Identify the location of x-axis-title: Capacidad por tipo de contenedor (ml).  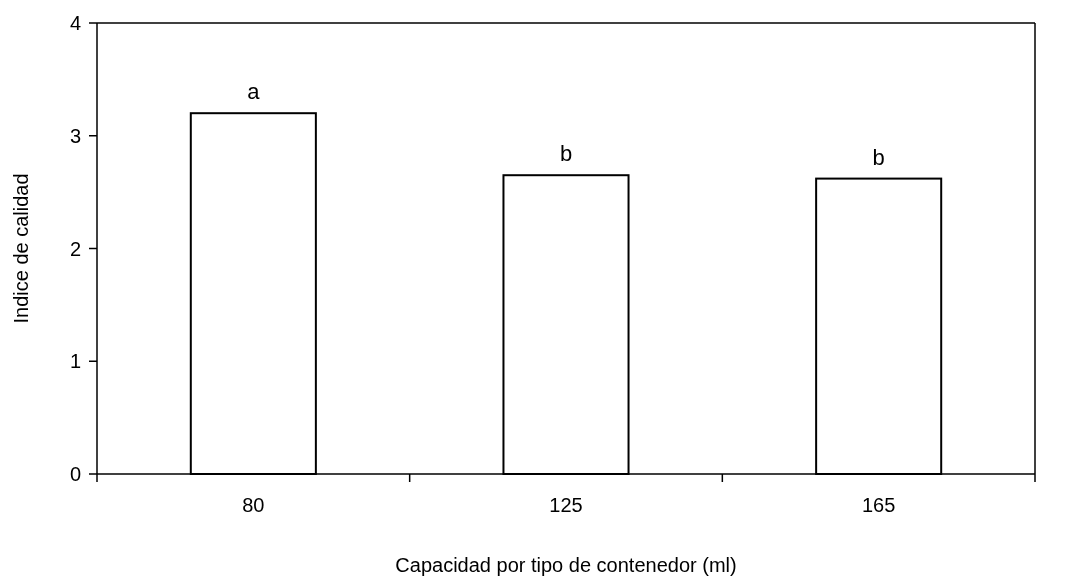
(566, 565).